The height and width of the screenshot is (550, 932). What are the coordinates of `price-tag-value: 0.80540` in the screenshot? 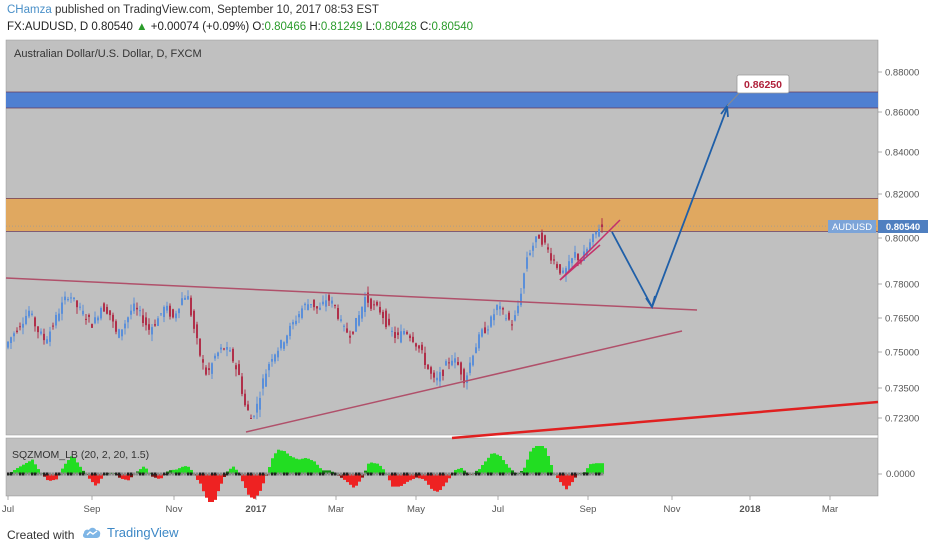 It's located at (903, 227).